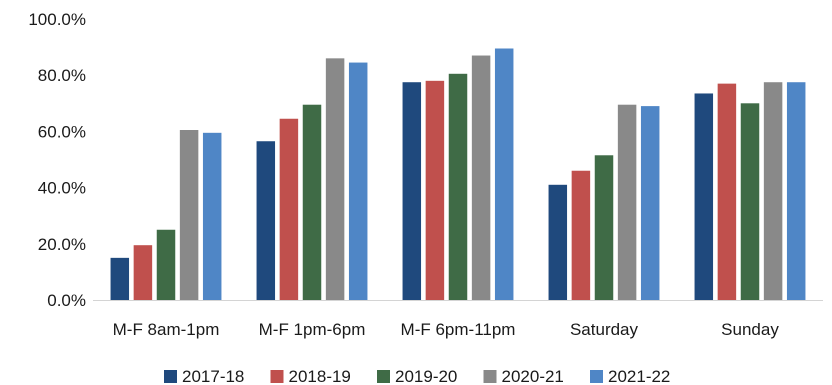  What do you see at coordinates (62, 244) in the screenshot?
I see `y-tick-label: 20.0%` at bounding box center [62, 244].